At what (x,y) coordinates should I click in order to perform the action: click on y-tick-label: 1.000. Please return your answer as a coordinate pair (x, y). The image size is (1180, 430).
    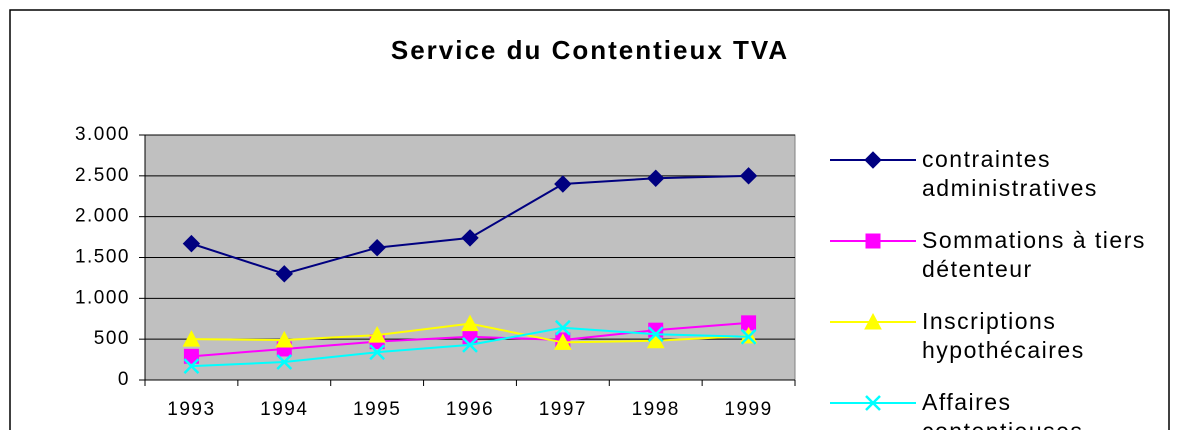
    Looking at the image, I should click on (102, 297).